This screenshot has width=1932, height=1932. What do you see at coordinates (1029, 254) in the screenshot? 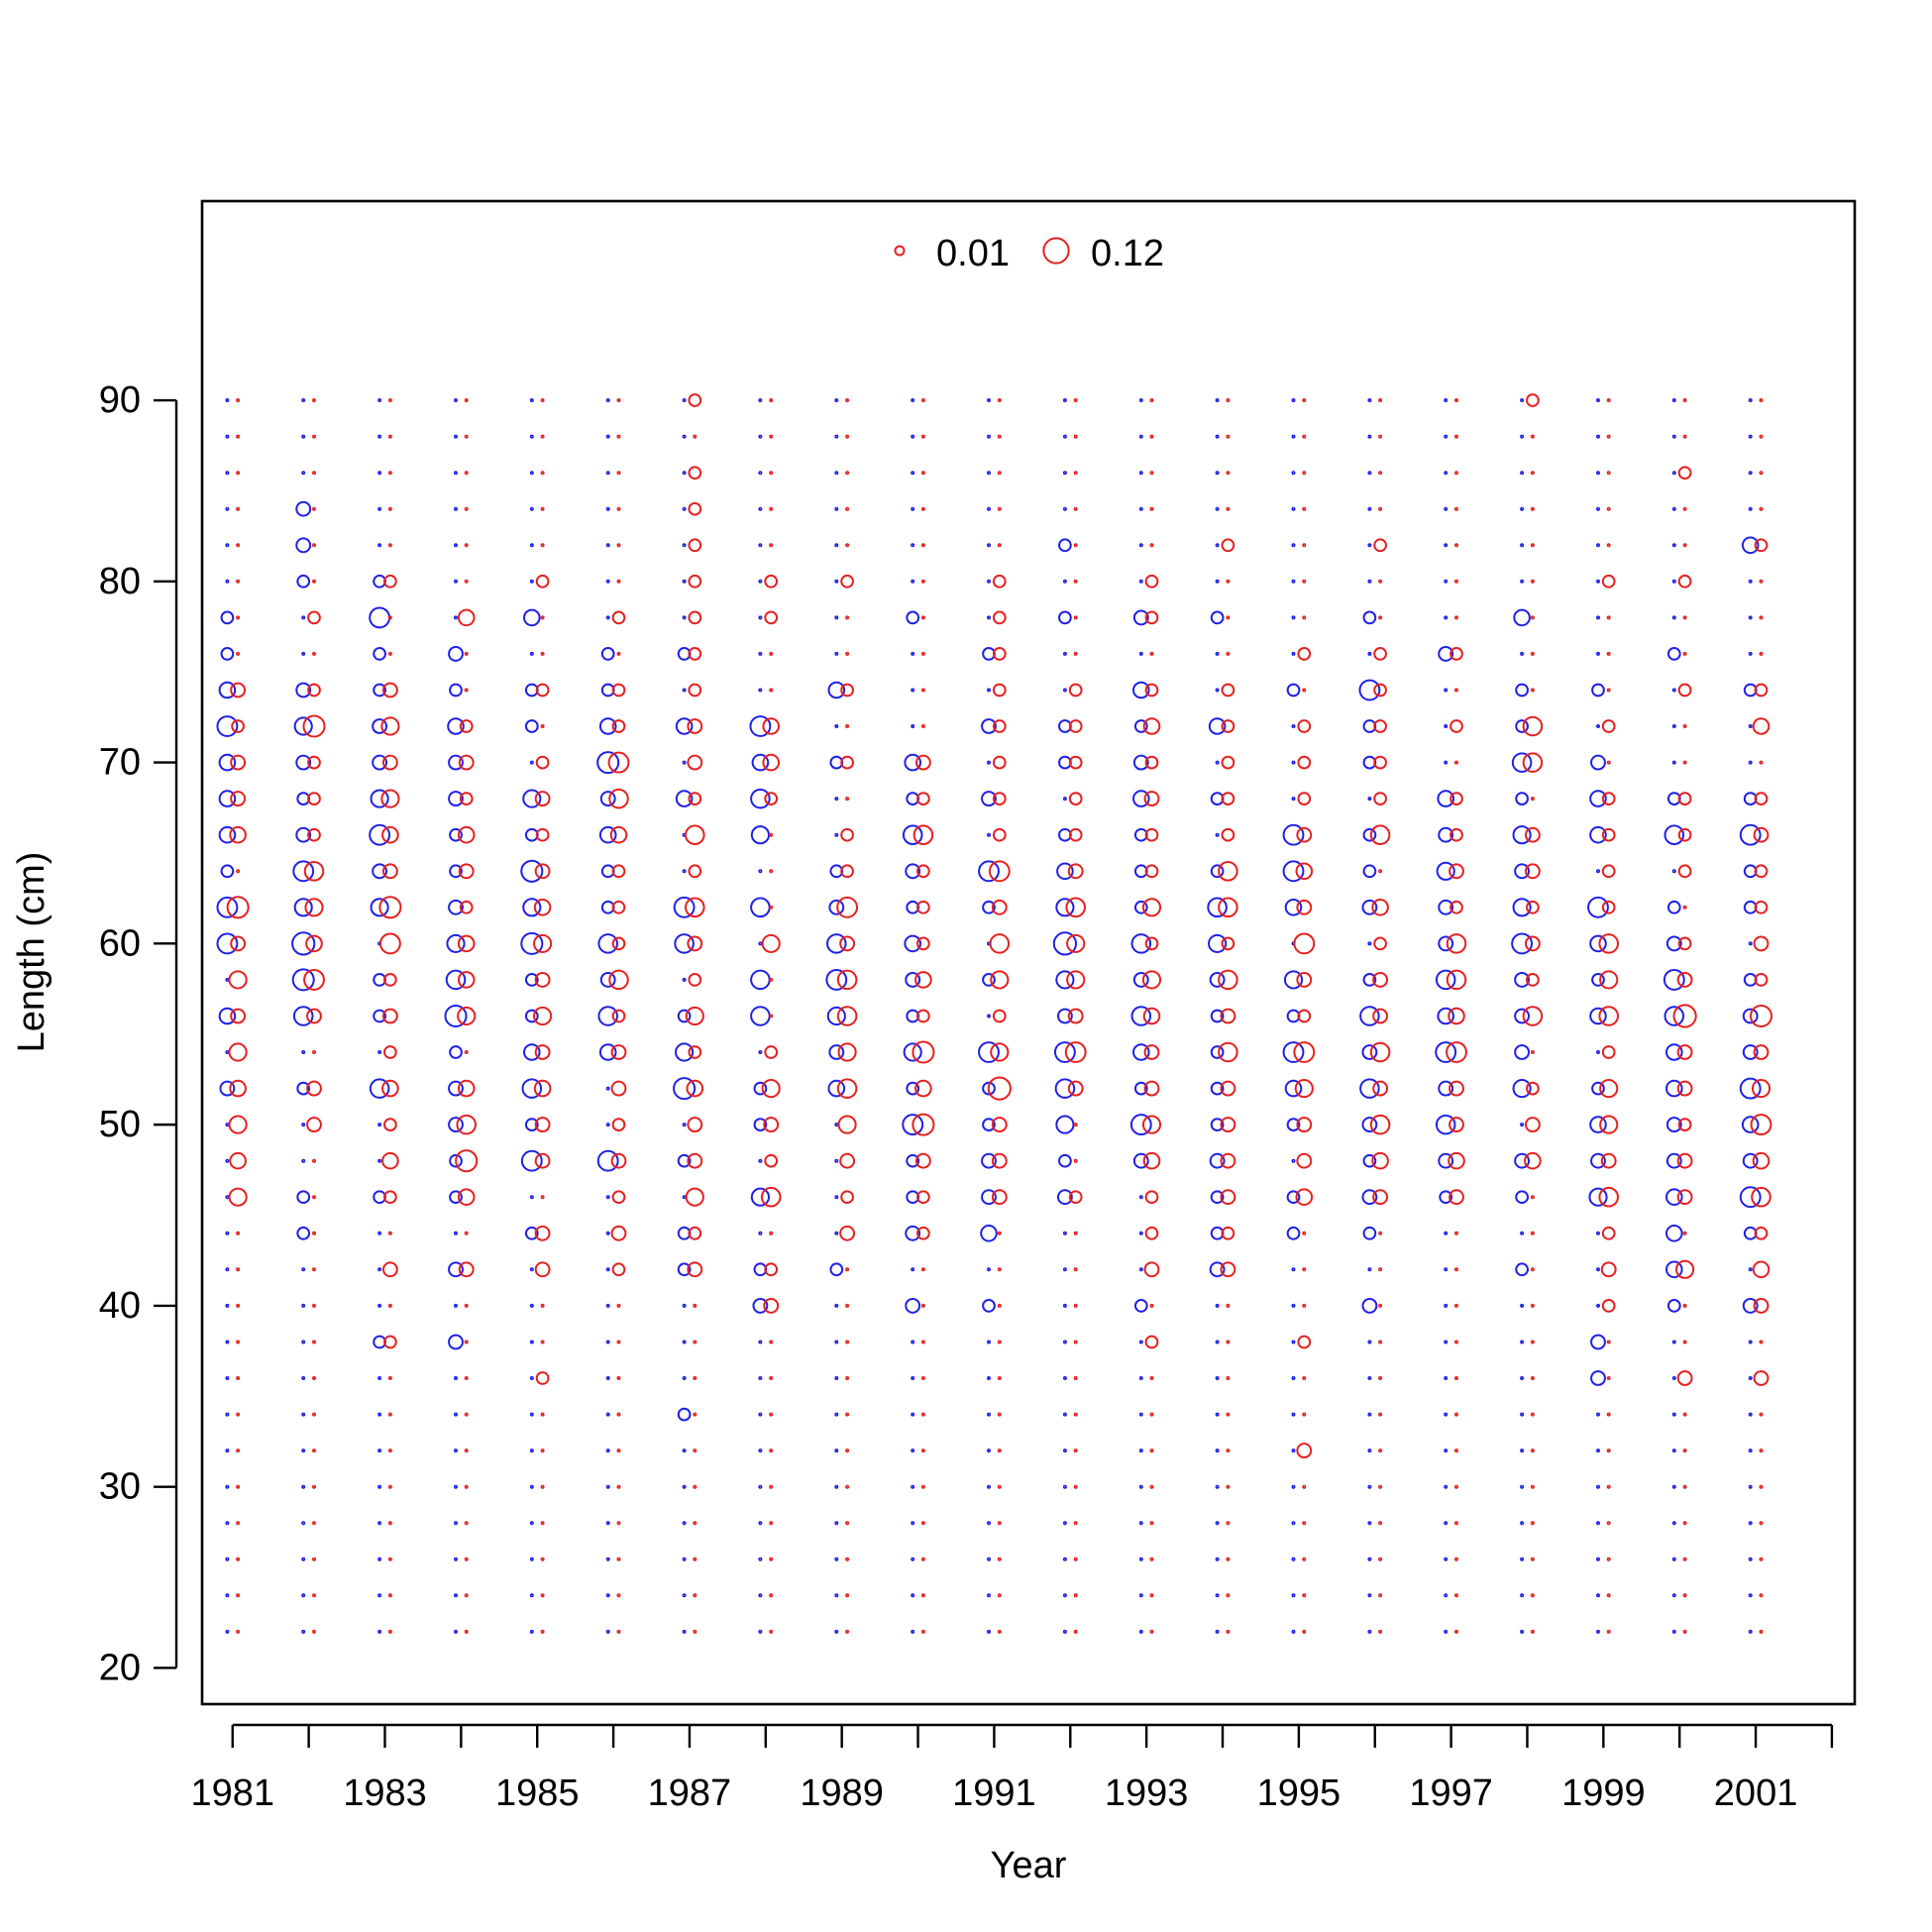
I see `chart-legend: 0.01 0.12` at bounding box center [1029, 254].